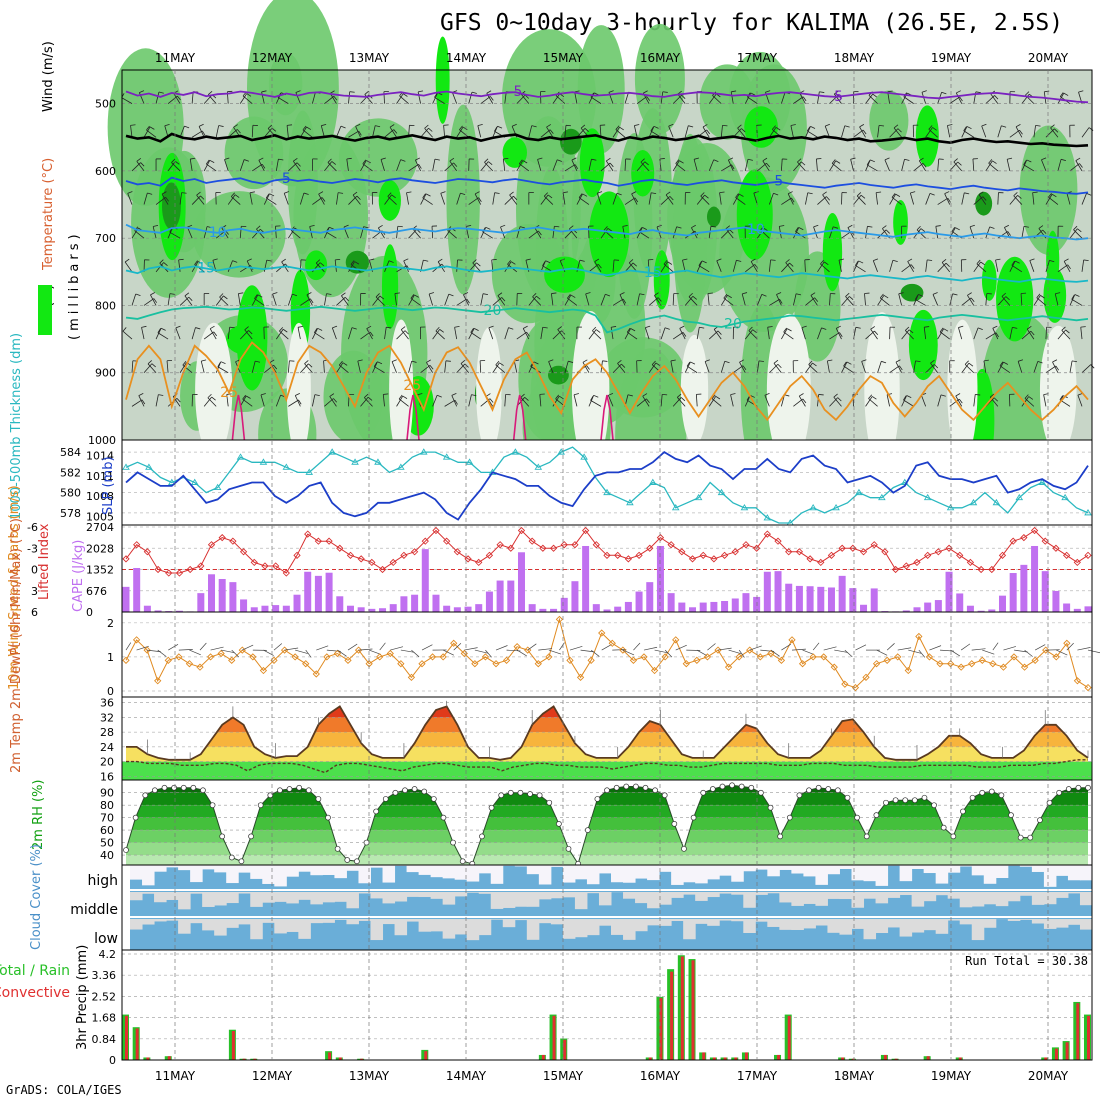 Image resolution: width=1100 pixels, height=1100 pixels. What do you see at coordinates (104, 996) in the screenshot?
I see `precip-tick: 2.52` at bounding box center [104, 996].